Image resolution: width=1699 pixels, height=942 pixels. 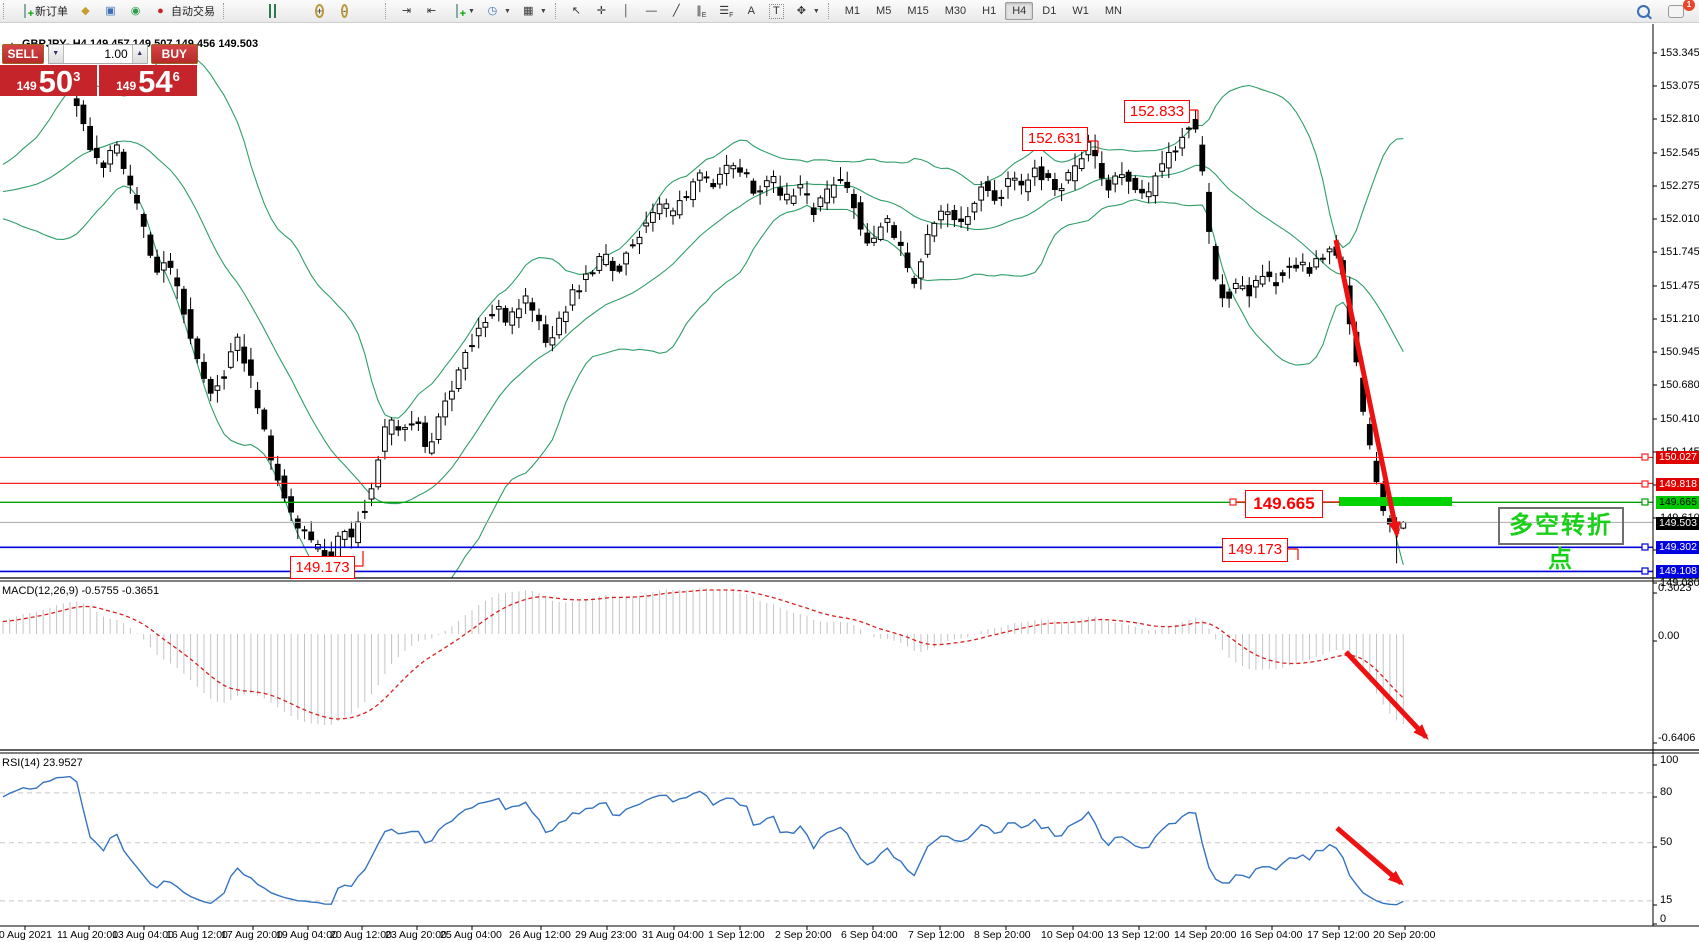 What do you see at coordinates (462, 11) in the screenshot?
I see `indicators-button: ▼` at bounding box center [462, 11].